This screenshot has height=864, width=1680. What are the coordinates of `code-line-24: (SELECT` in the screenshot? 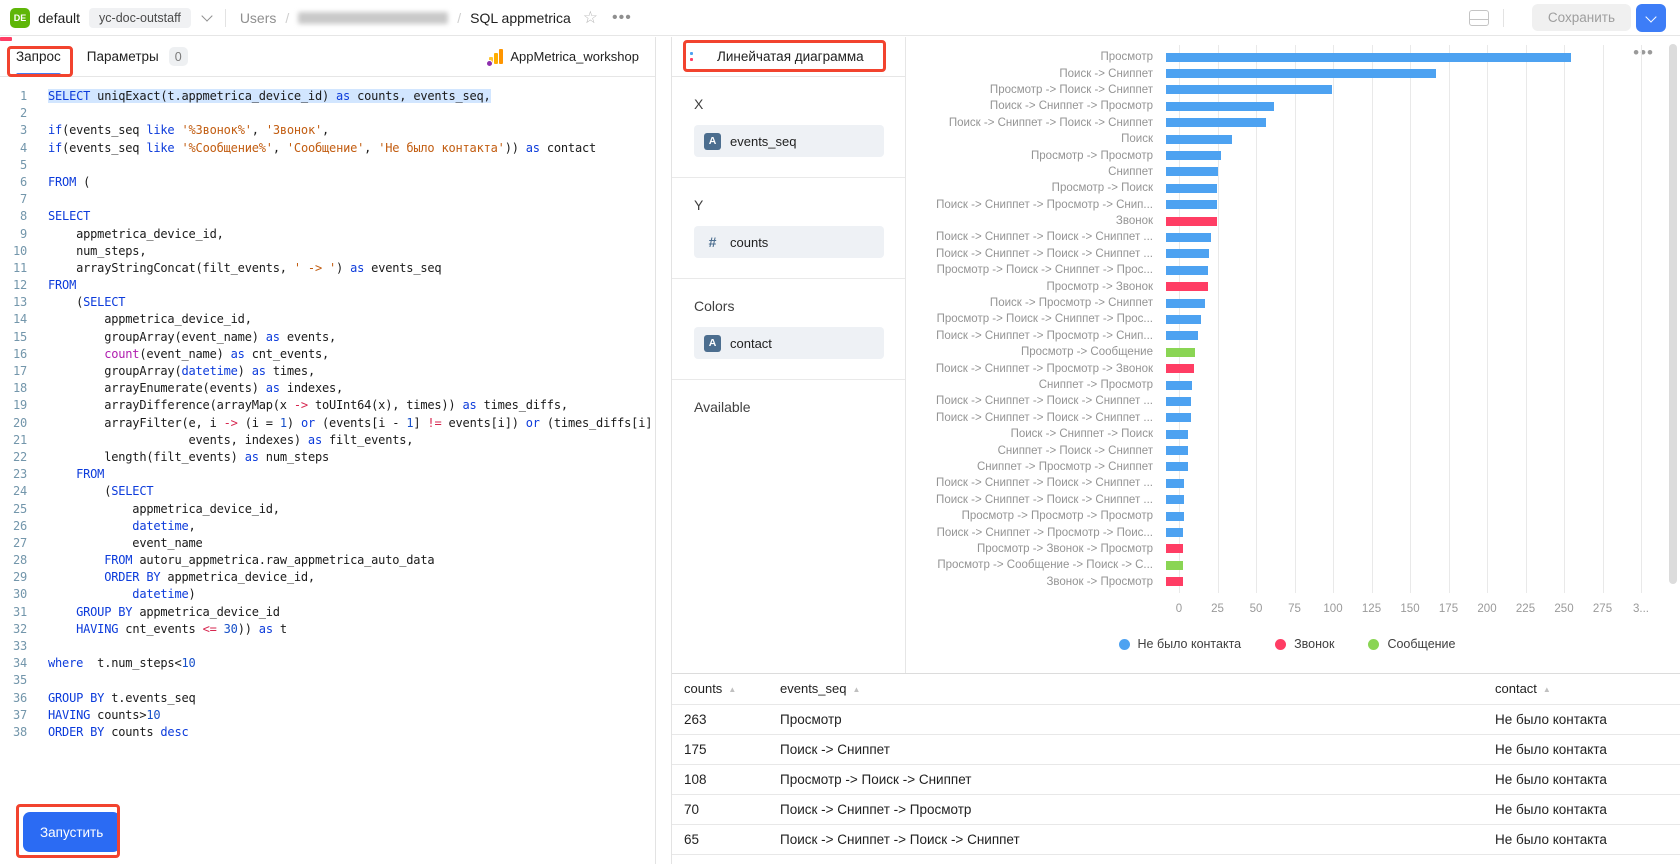 It's located at (101, 491).